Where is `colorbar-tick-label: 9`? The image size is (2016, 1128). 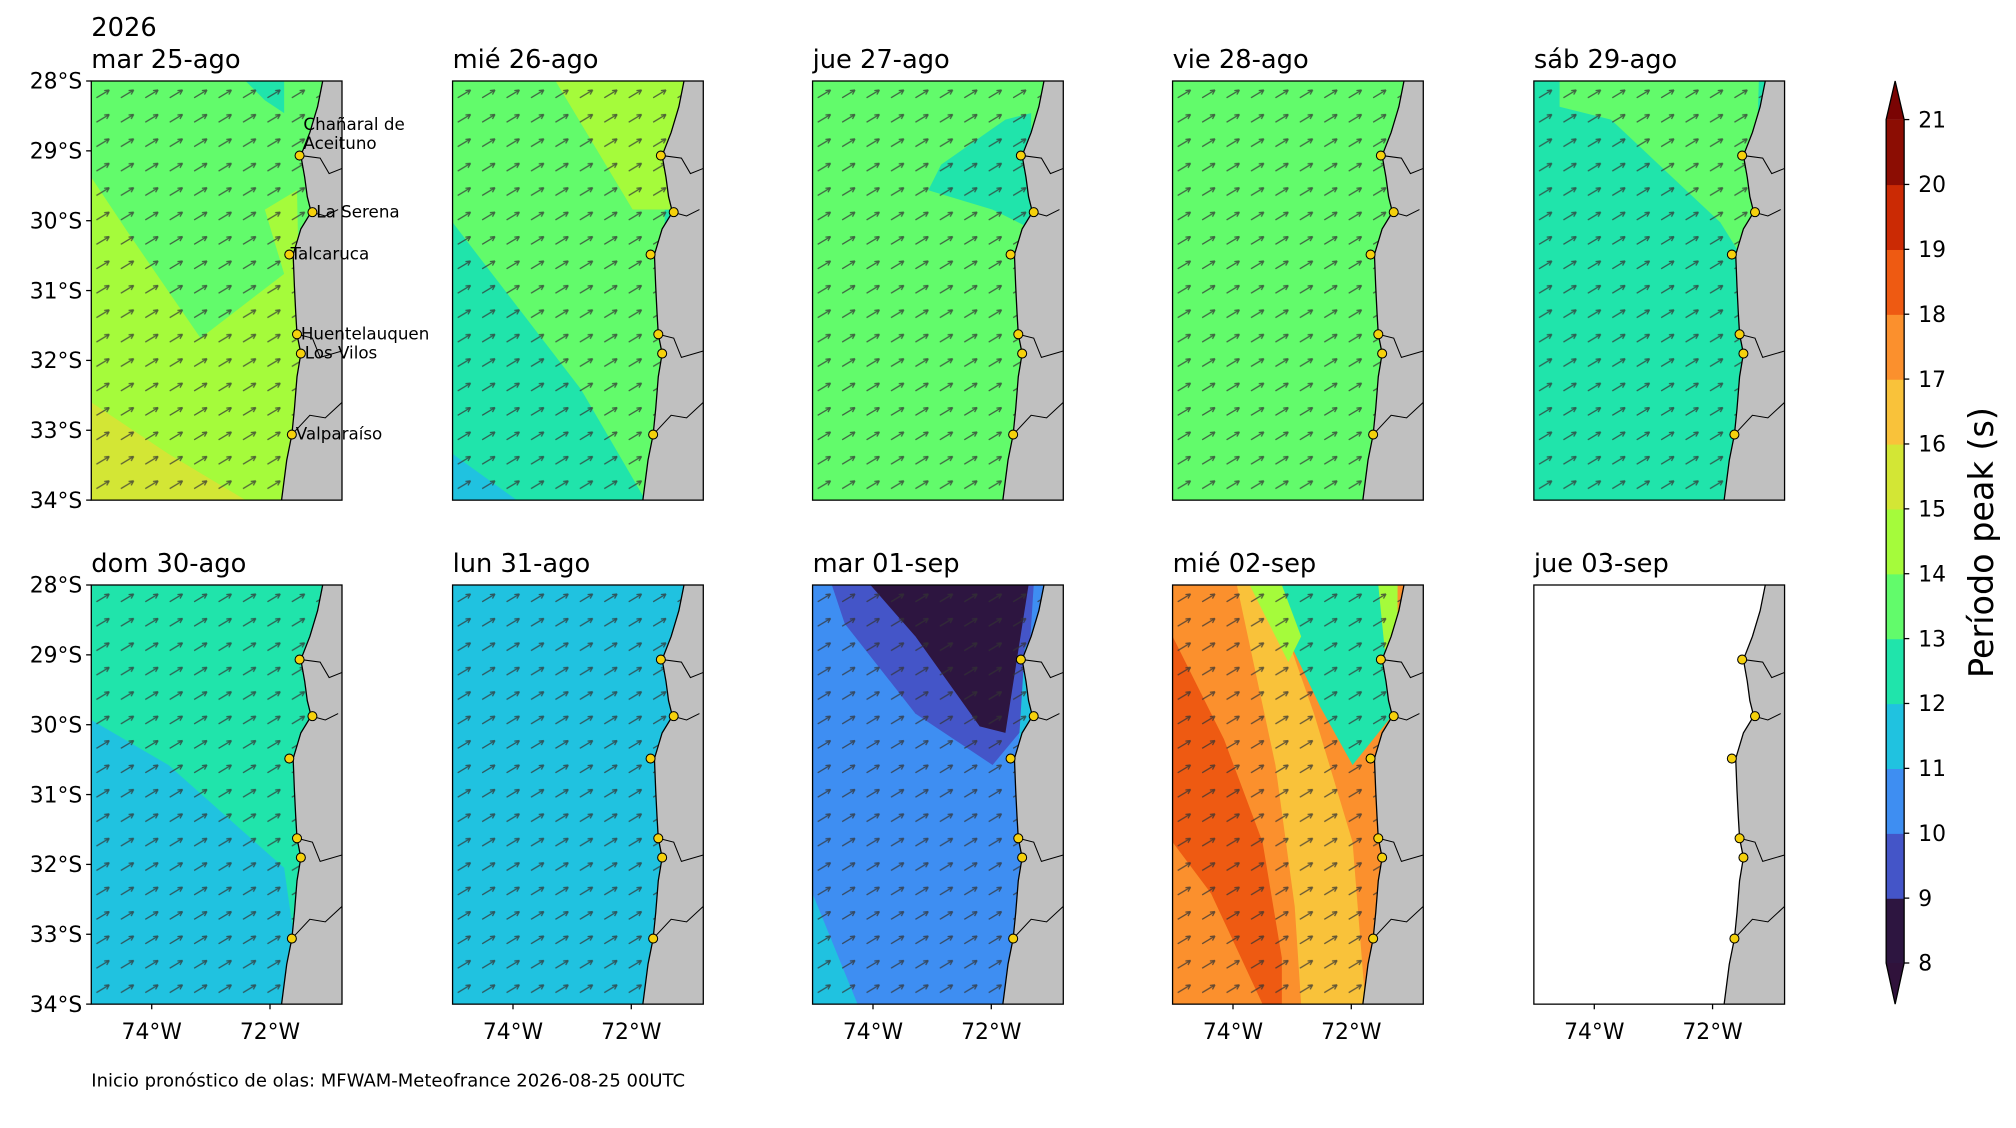
colorbar-tick-label: 9 is located at coordinates (1925, 899).